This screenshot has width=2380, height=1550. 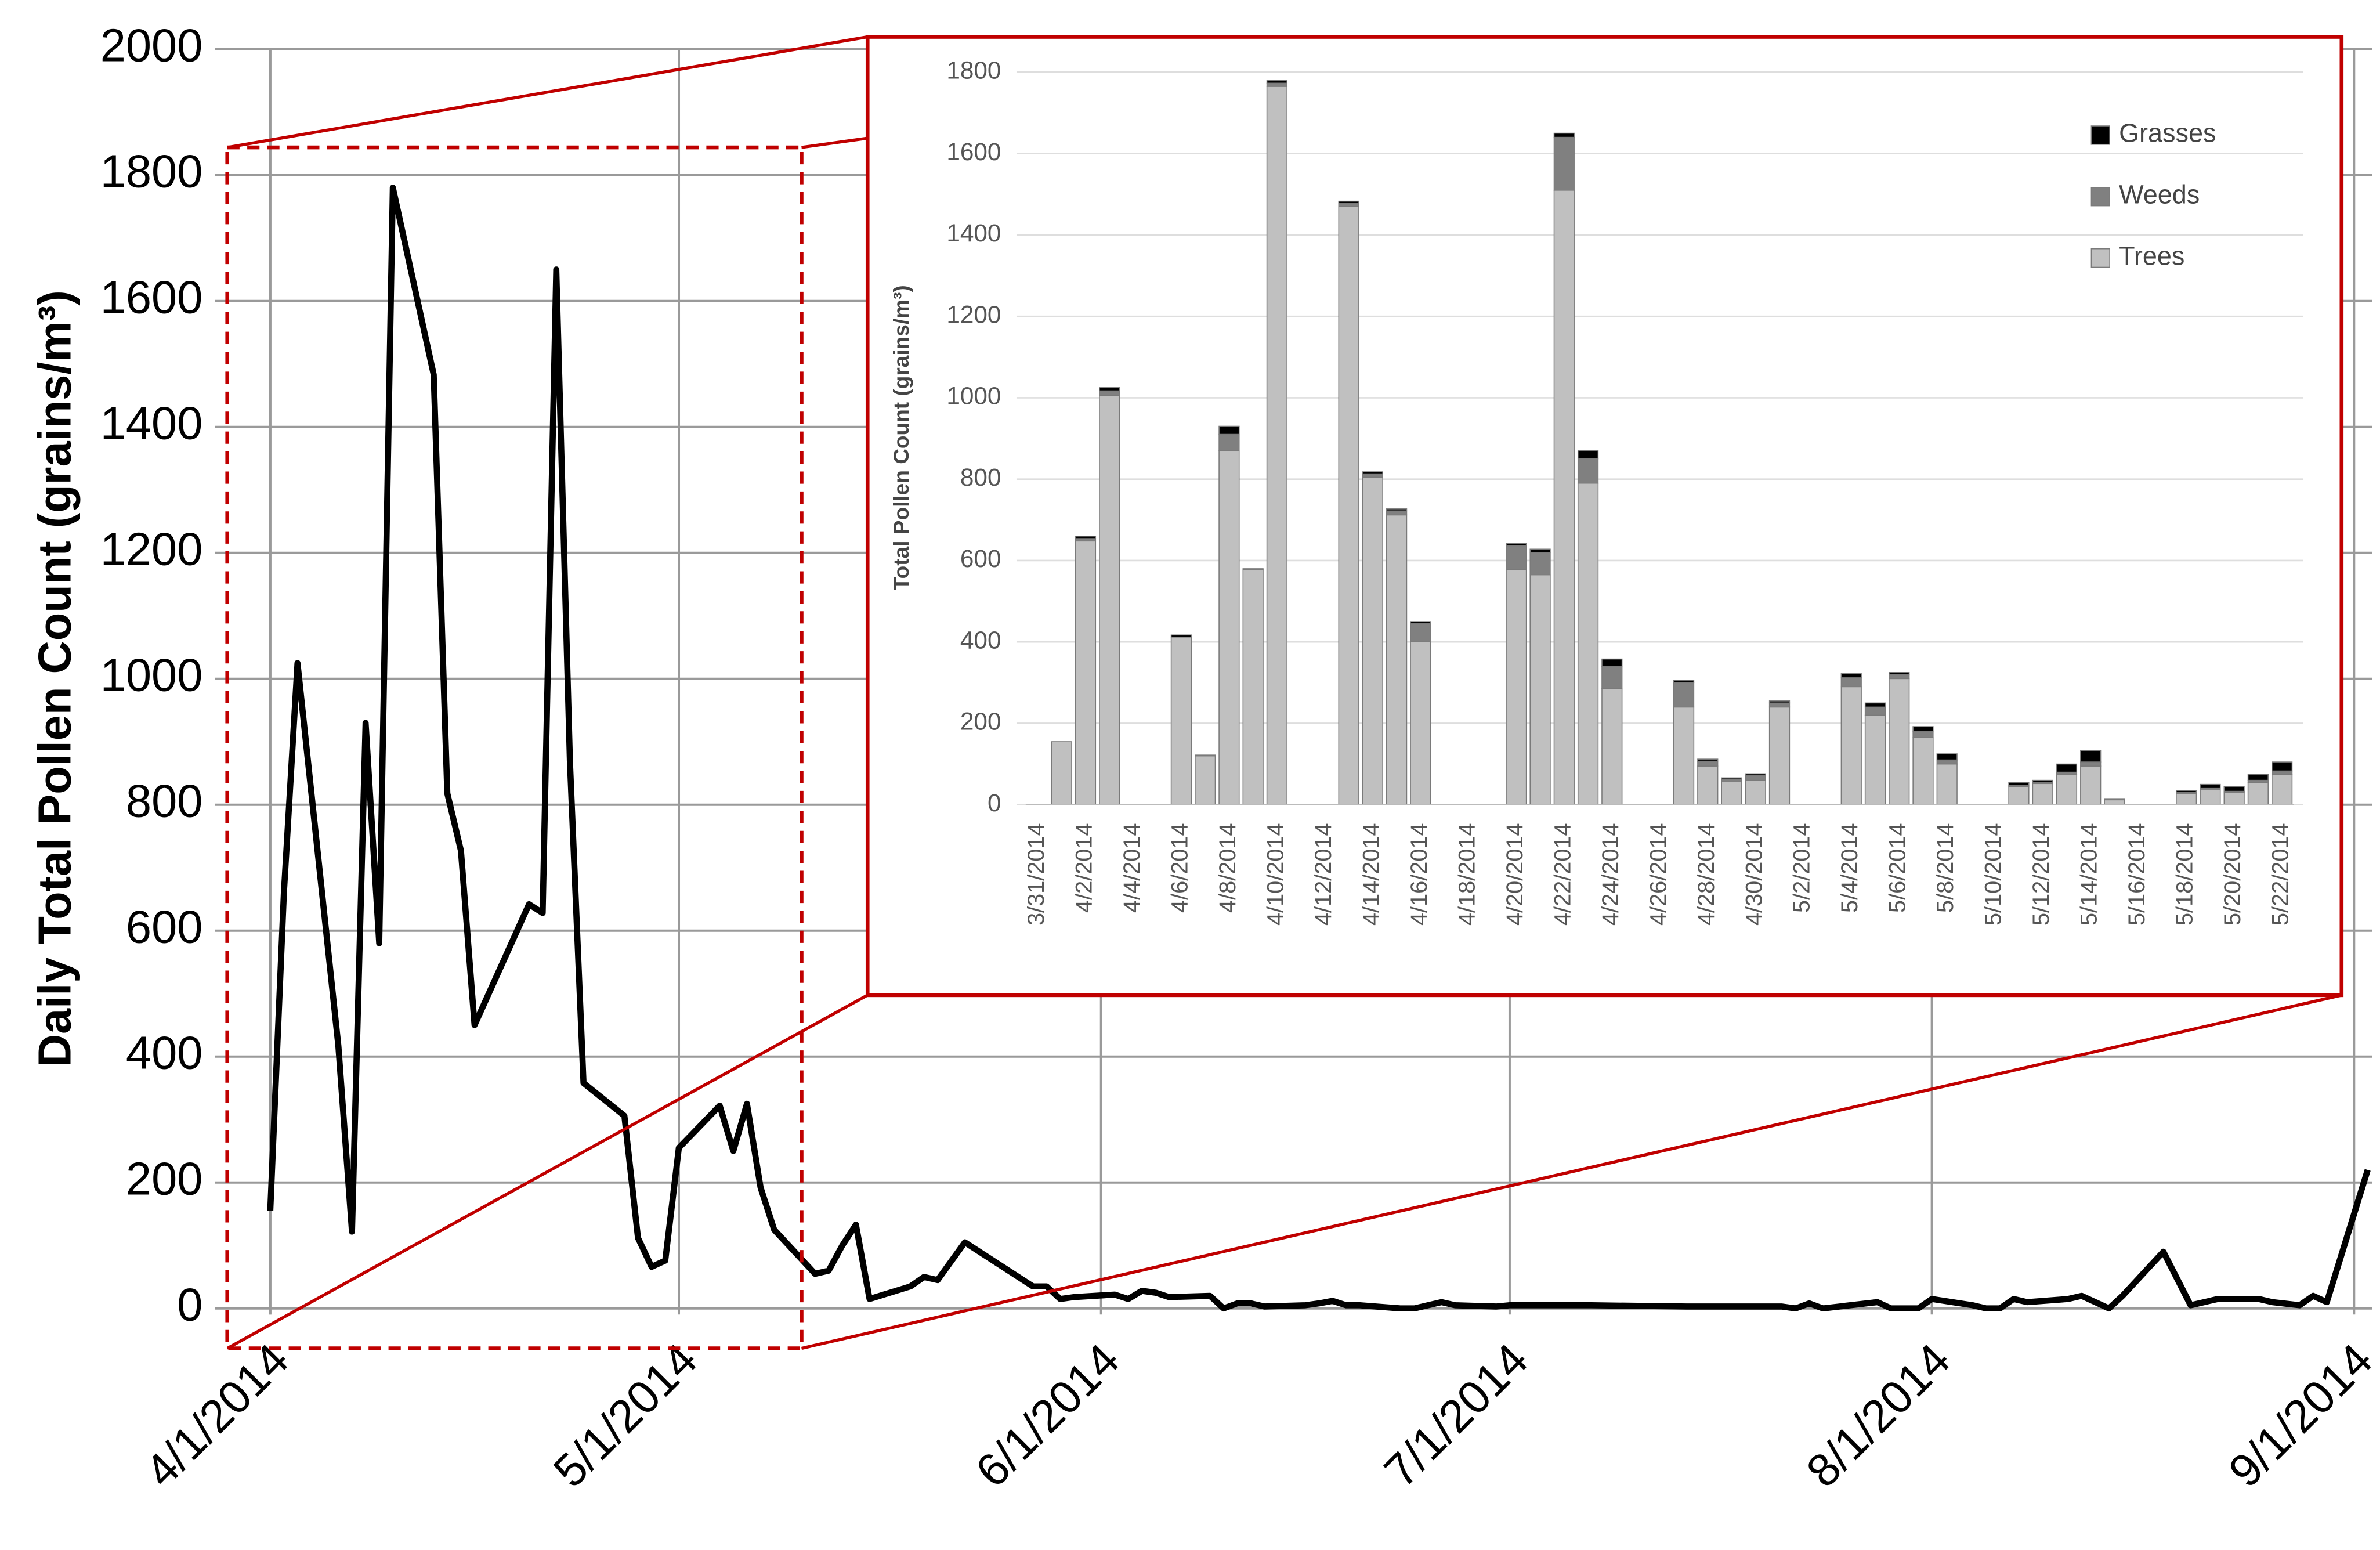 What do you see at coordinates (1046, 1415) in the screenshot?
I see `x-tick-label: 6/1/2014` at bounding box center [1046, 1415].